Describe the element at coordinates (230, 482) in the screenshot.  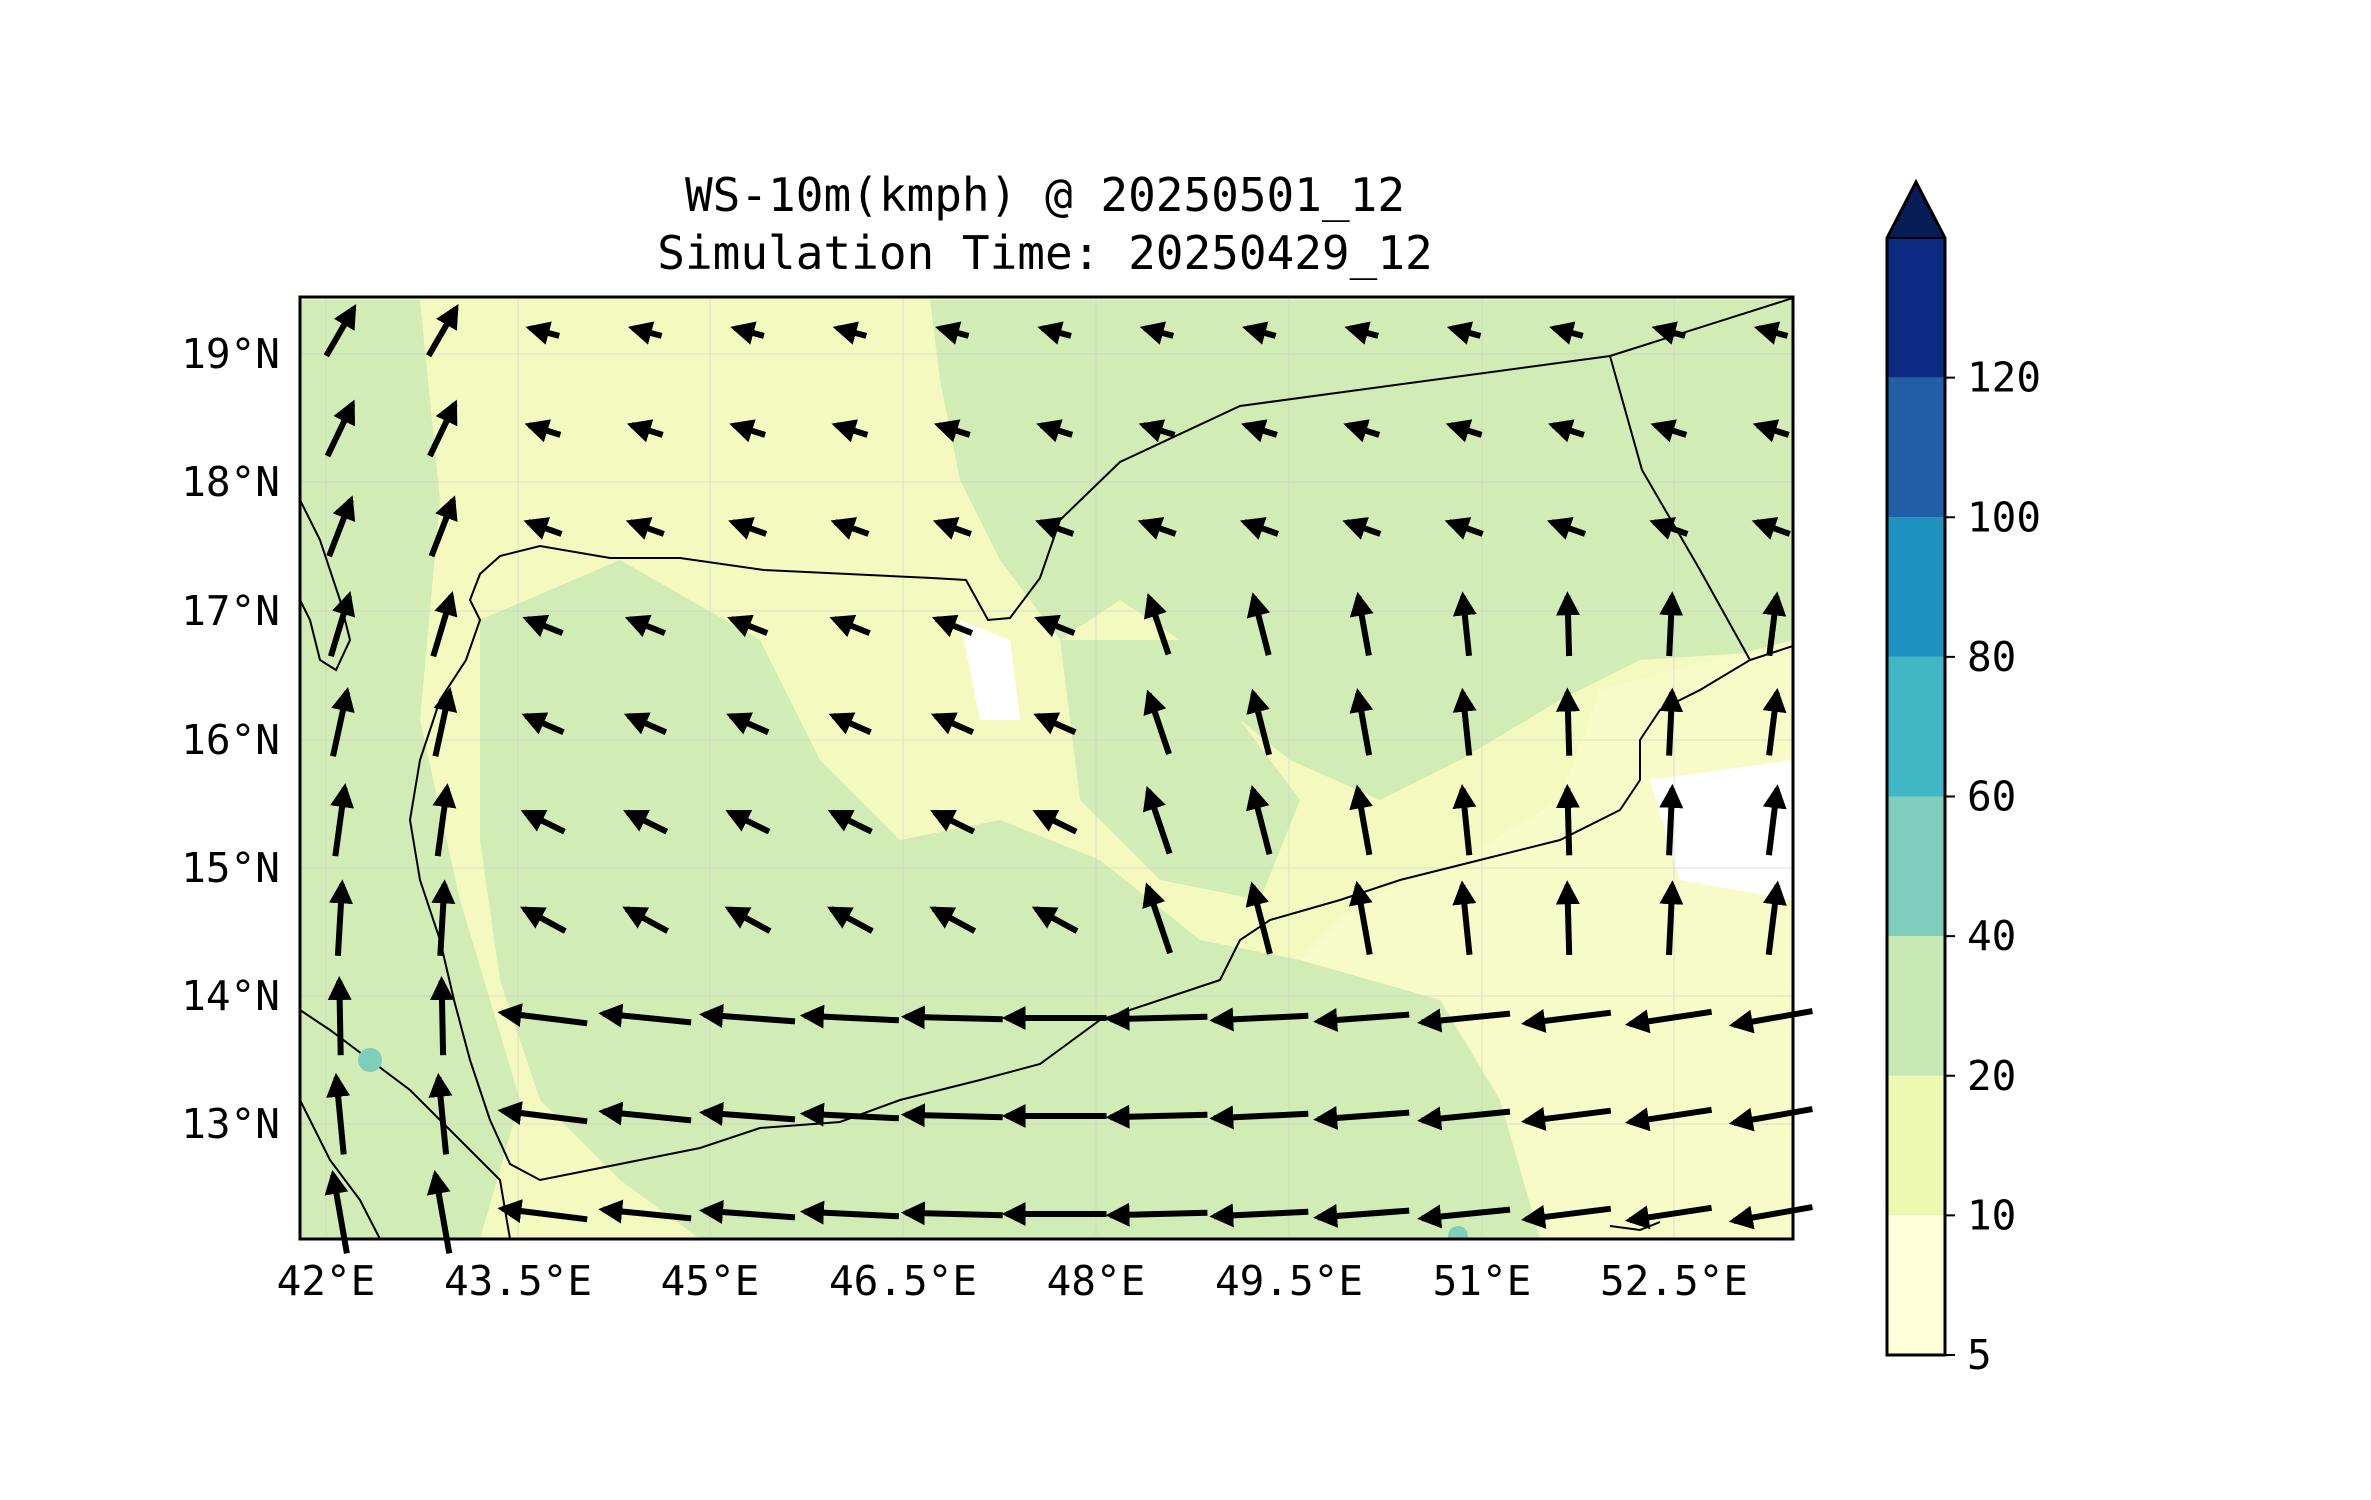
I see `lat-tick-label: 18°N` at that location.